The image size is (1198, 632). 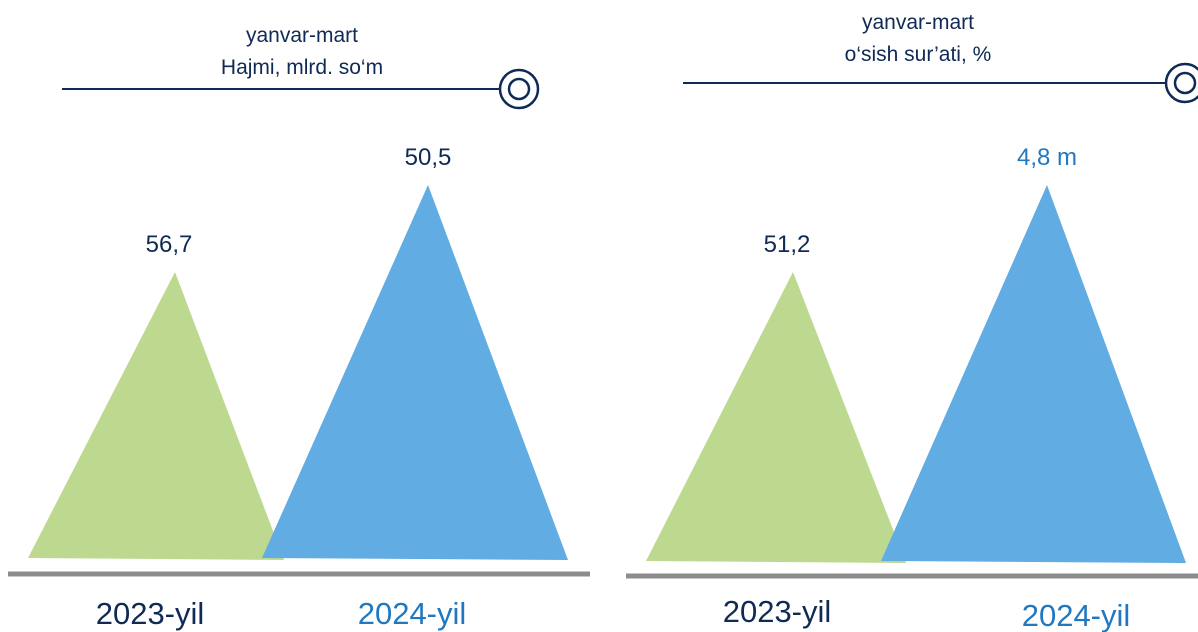 What do you see at coordinates (428, 157) in the screenshot?
I see `data-label-2024-volume: 50,5` at bounding box center [428, 157].